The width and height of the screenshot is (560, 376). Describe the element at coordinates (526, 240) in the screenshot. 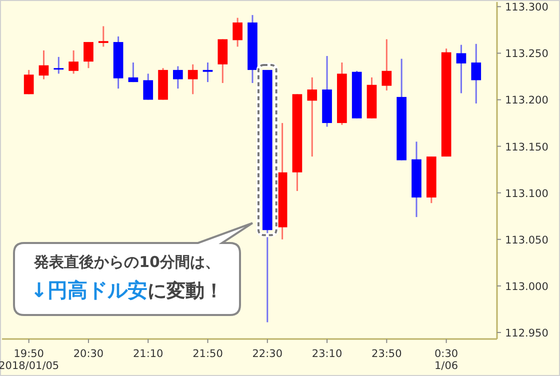

I see `y-tick-label: 113.050` at that location.